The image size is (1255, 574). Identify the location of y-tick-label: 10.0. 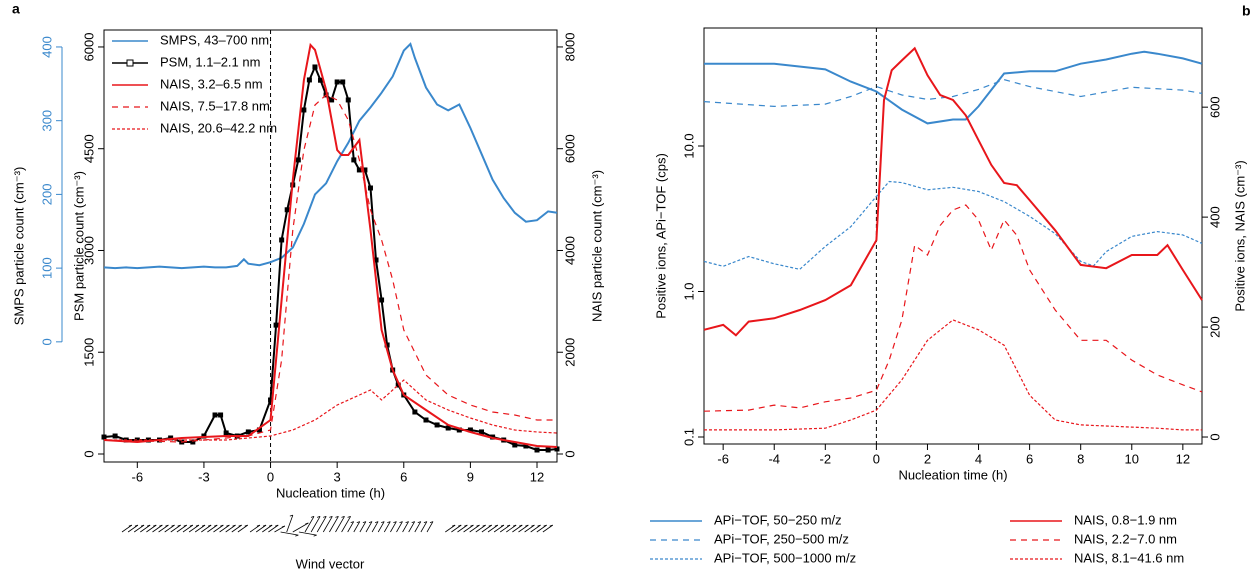
(688, 145).